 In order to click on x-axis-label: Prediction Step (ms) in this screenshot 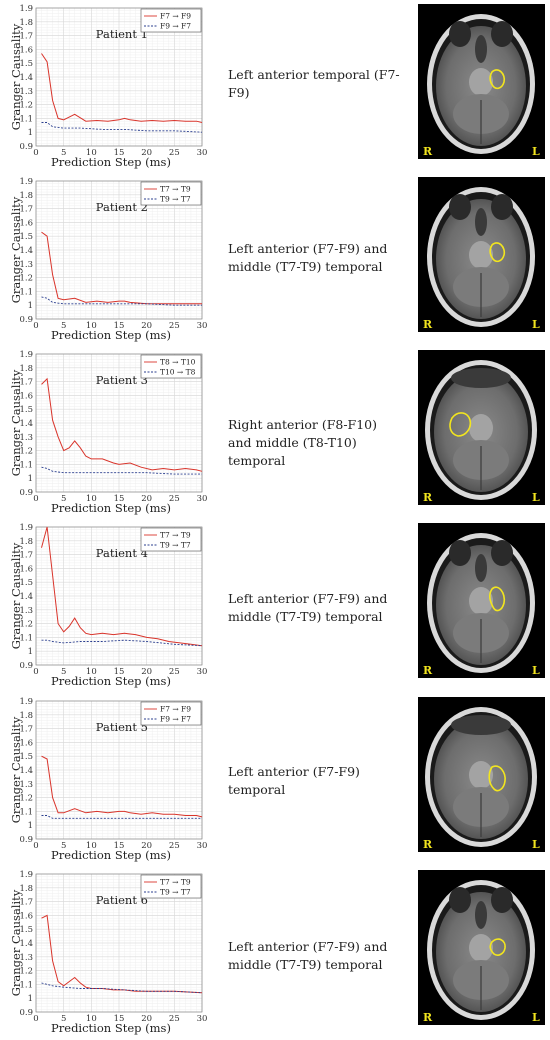, I will do `click(111, 162)`.